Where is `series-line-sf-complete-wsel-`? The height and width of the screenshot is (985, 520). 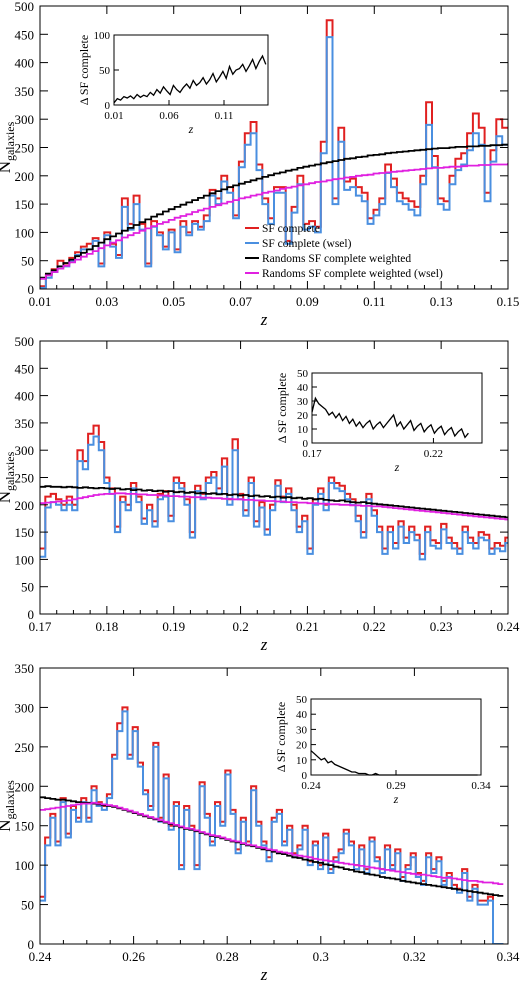
series-line-sf-complete-wsel- is located at coordinates (274, 498).